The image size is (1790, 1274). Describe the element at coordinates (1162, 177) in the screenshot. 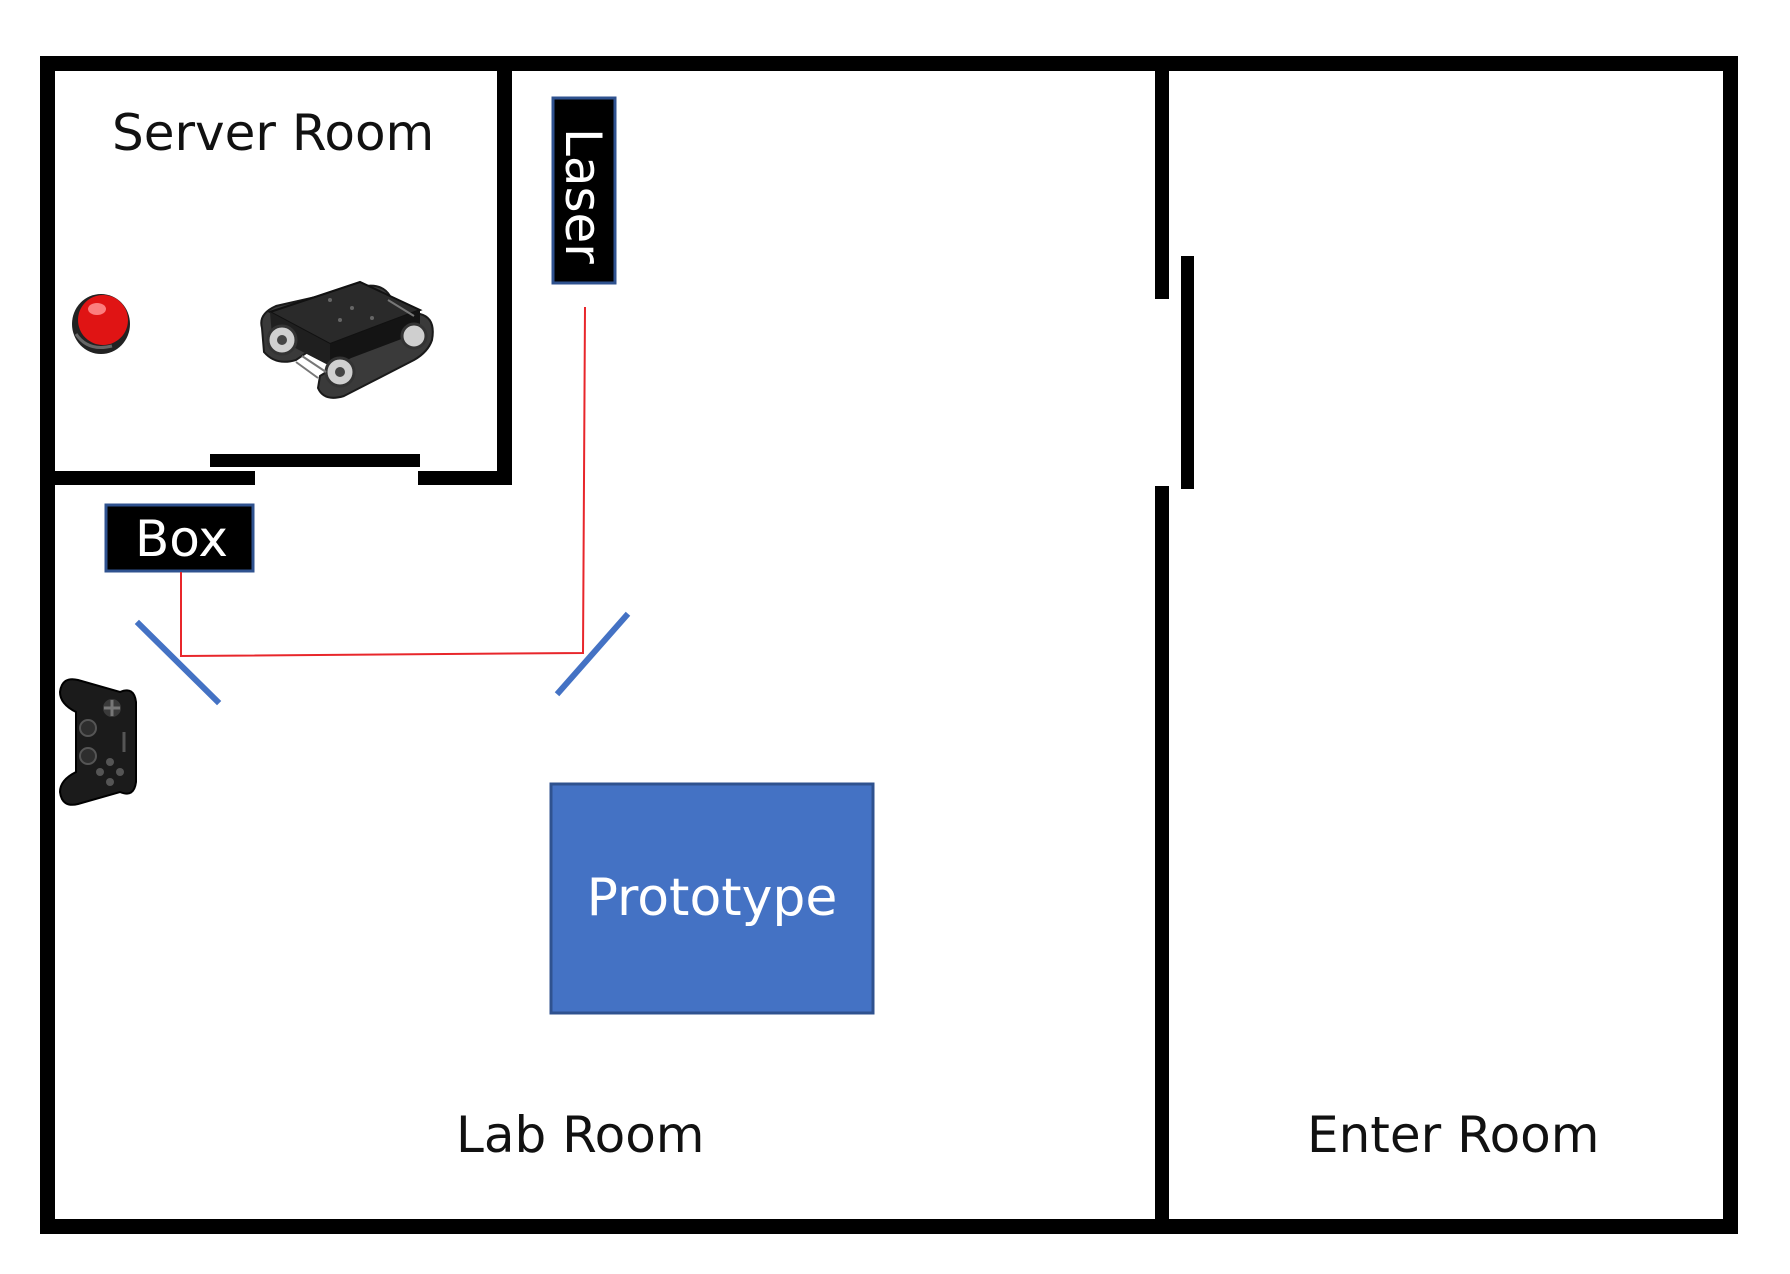

I see `divider-wall-upper` at that location.